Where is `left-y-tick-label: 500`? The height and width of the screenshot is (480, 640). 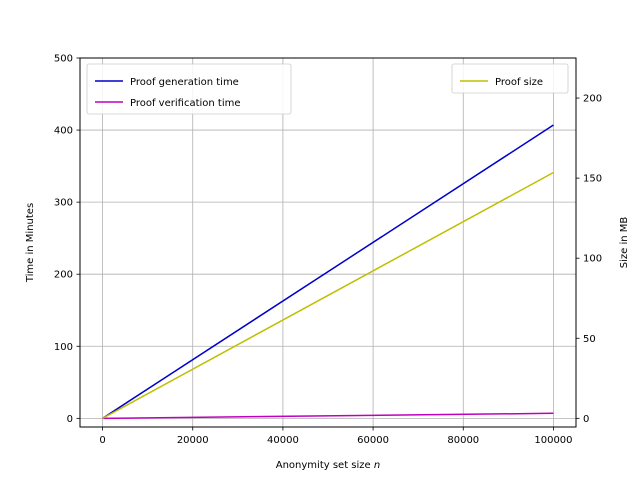 left-y-tick-label: 500 is located at coordinates (63, 59).